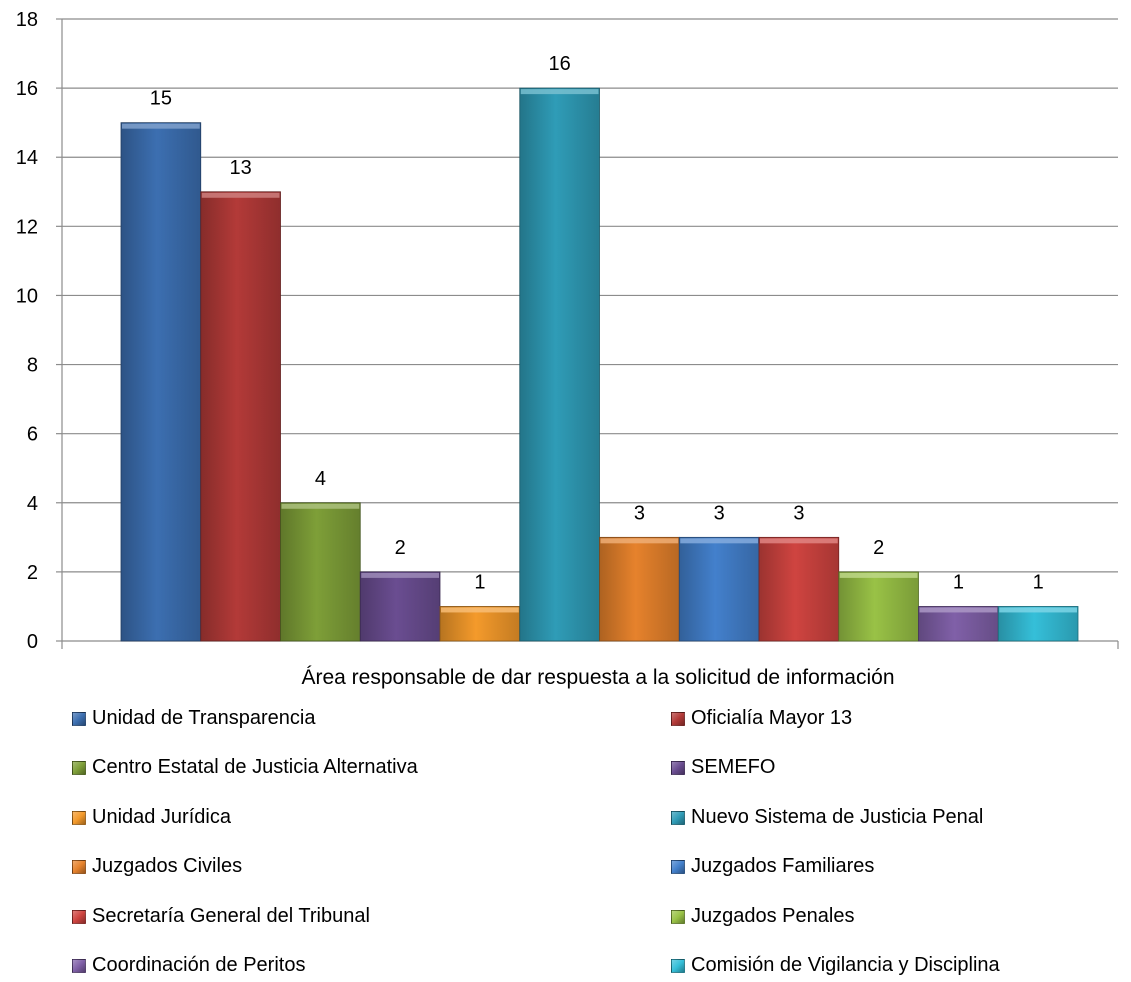  I want to click on y-tick-label: 0, so click(32, 642).